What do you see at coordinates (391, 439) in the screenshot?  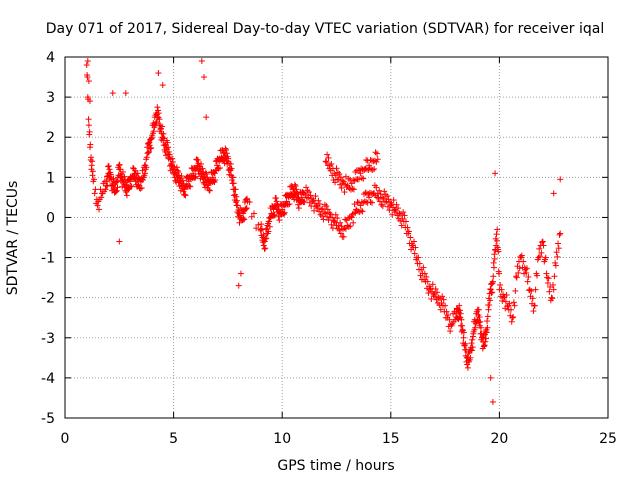 I see `x-tick-label: 15` at bounding box center [391, 439].